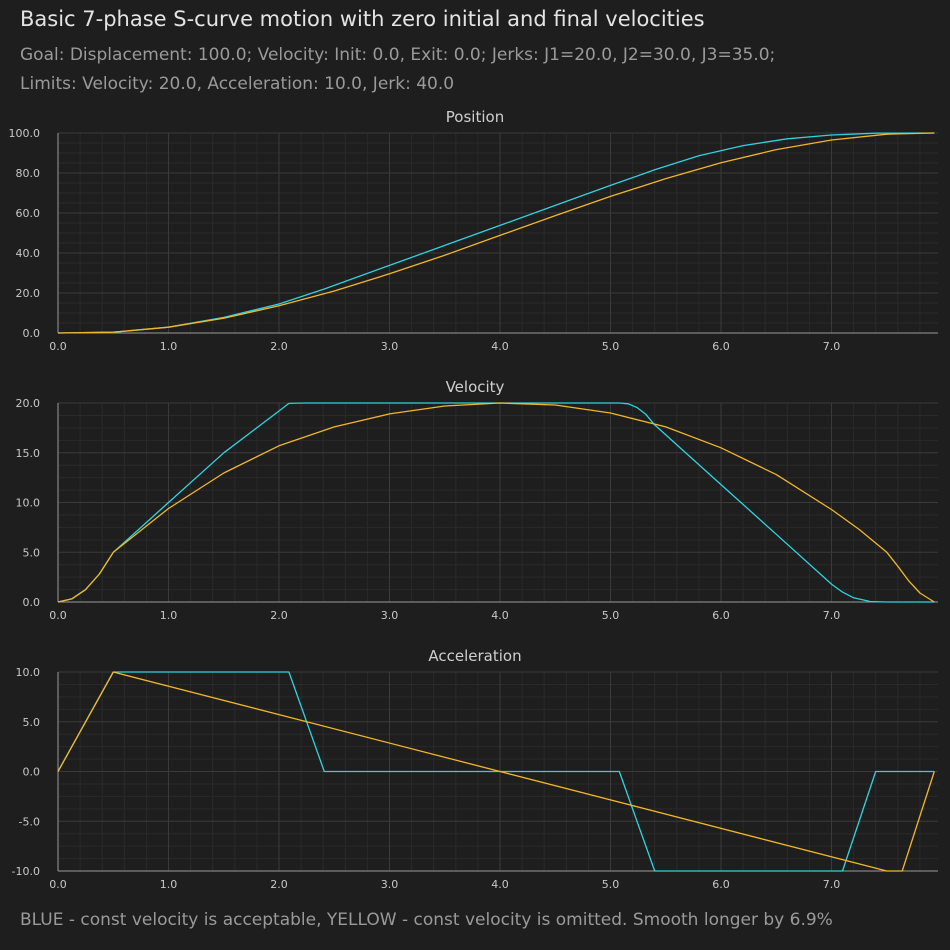 This screenshot has height=950, width=950. What do you see at coordinates (475, 387) in the screenshot?
I see `velocity-plot-title: Velocity` at bounding box center [475, 387].